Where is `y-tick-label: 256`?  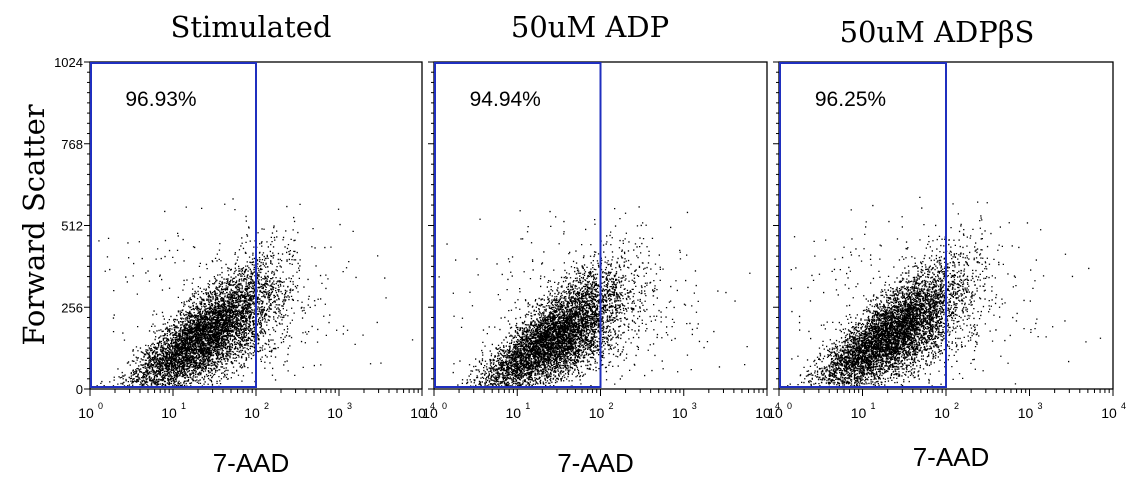
y-tick-label: 256 is located at coordinates (72, 307).